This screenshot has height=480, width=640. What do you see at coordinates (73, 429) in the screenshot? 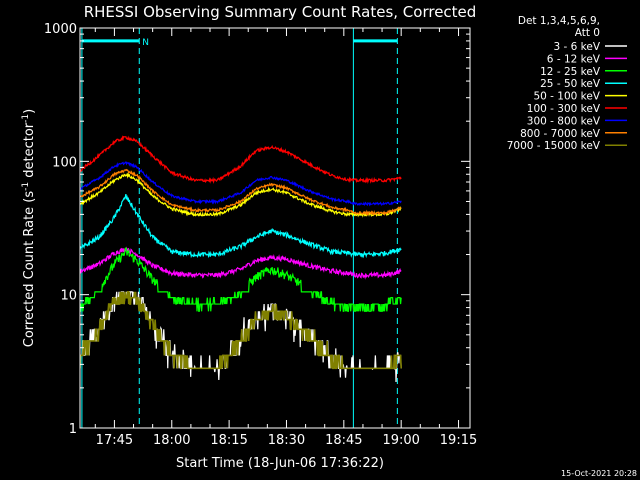
I see `y-tick-label: 1` at bounding box center [73, 429].